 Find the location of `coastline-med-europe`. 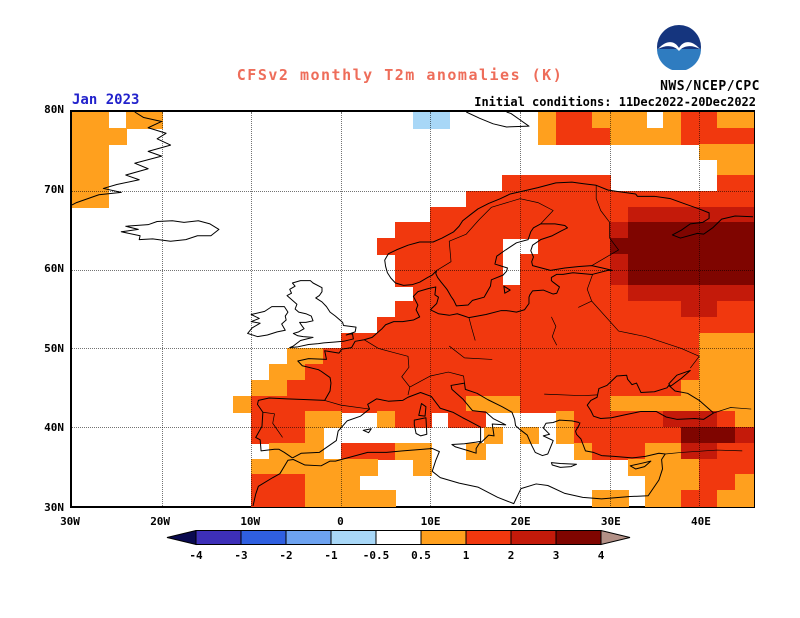

coastline-med-europe is located at coordinates (435, 420).